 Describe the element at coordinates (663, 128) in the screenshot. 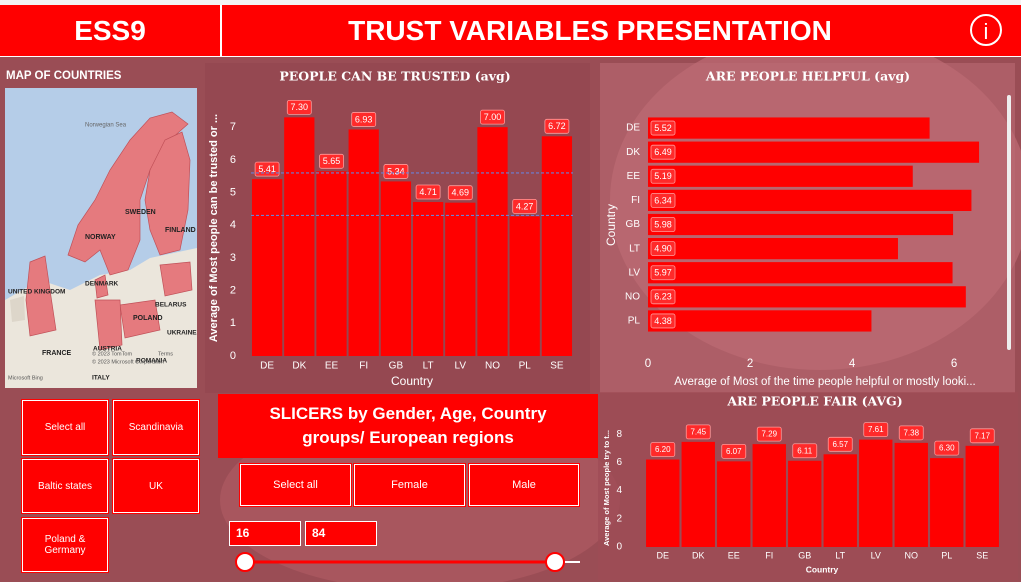

I see `data-label: 5.52` at that location.